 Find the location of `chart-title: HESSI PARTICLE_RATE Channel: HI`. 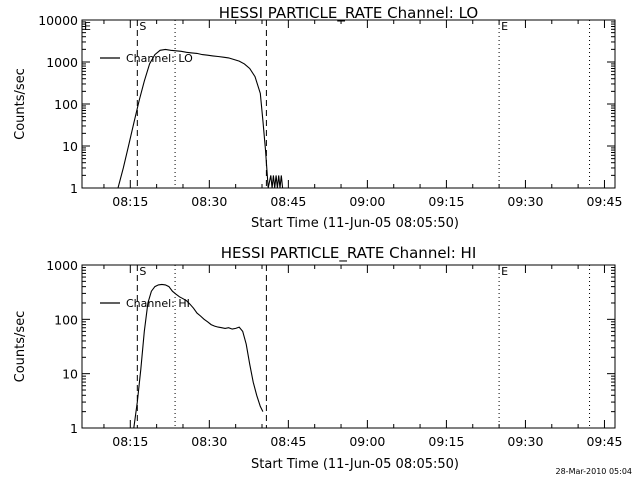

chart-title: HESSI PARTICLE_RATE Channel: HI is located at coordinates (349, 253).